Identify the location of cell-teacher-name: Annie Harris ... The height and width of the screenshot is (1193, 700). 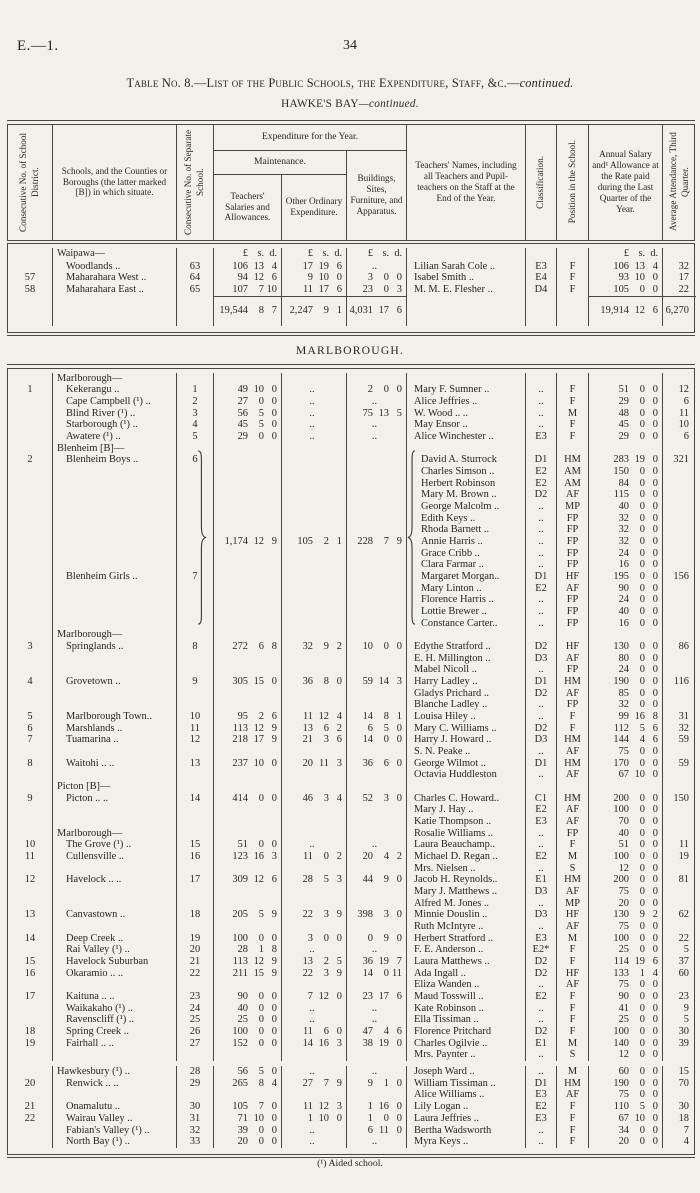
(465, 541).